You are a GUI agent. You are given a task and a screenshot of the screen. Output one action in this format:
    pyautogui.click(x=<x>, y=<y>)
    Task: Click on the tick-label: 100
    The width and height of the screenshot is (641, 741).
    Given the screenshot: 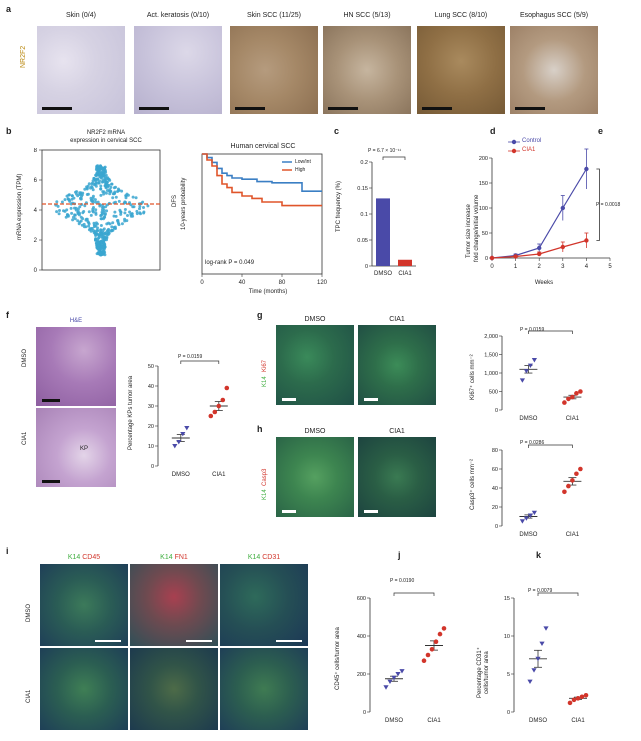 What is the action you would take?
    pyautogui.click(x=483, y=209)
    